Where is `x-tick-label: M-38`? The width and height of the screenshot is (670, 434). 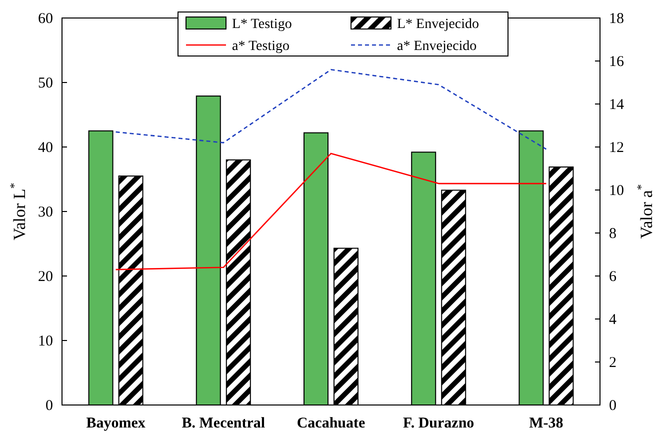
x-tick-label: M-38 is located at coordinates (546, 424).